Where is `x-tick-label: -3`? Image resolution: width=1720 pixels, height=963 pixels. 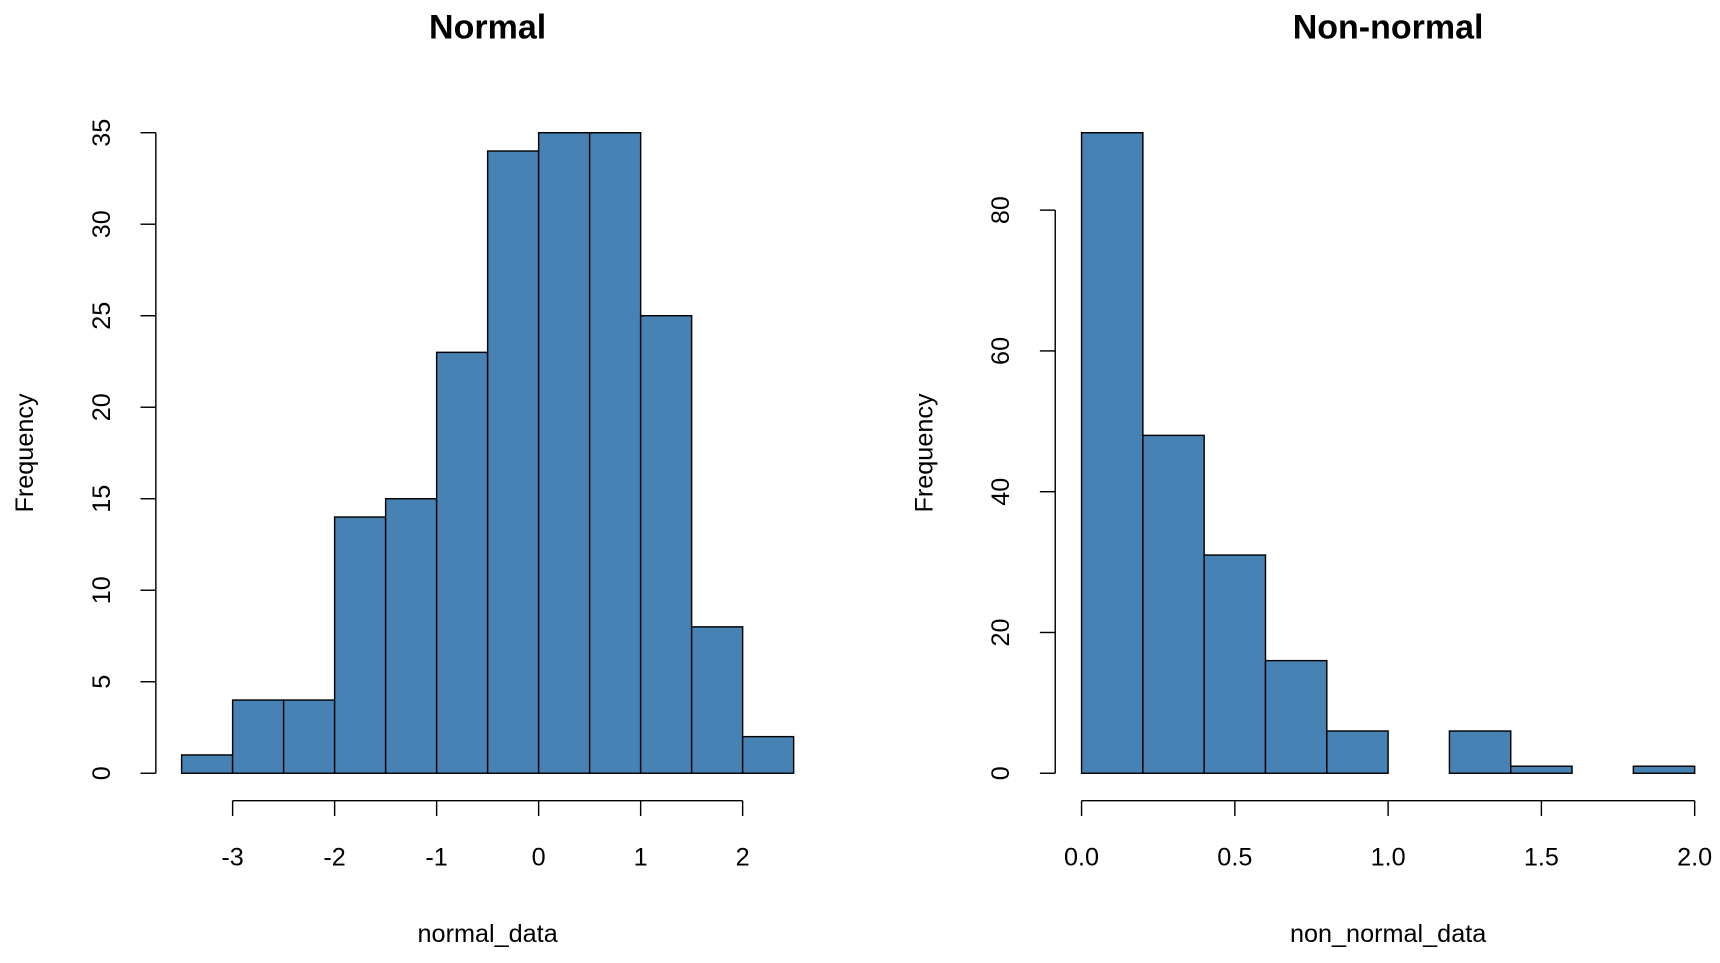 x-tick-label: -3 is located at coordinates (232, 857).